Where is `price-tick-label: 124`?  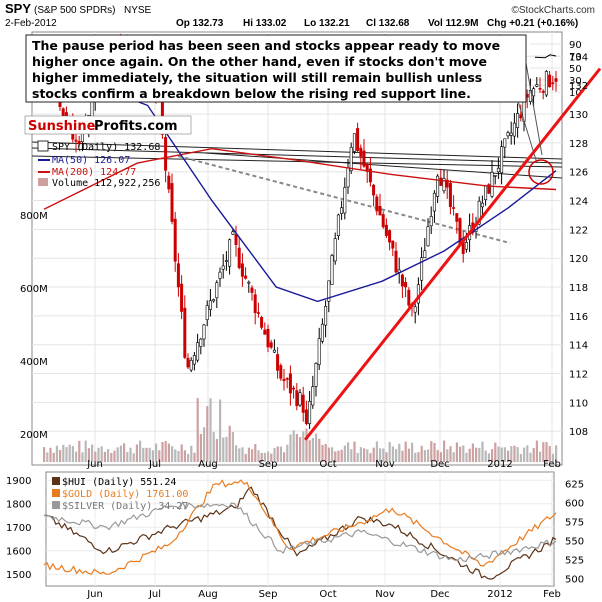
price-tick-label: 124 is located at coordinates (578, 202).